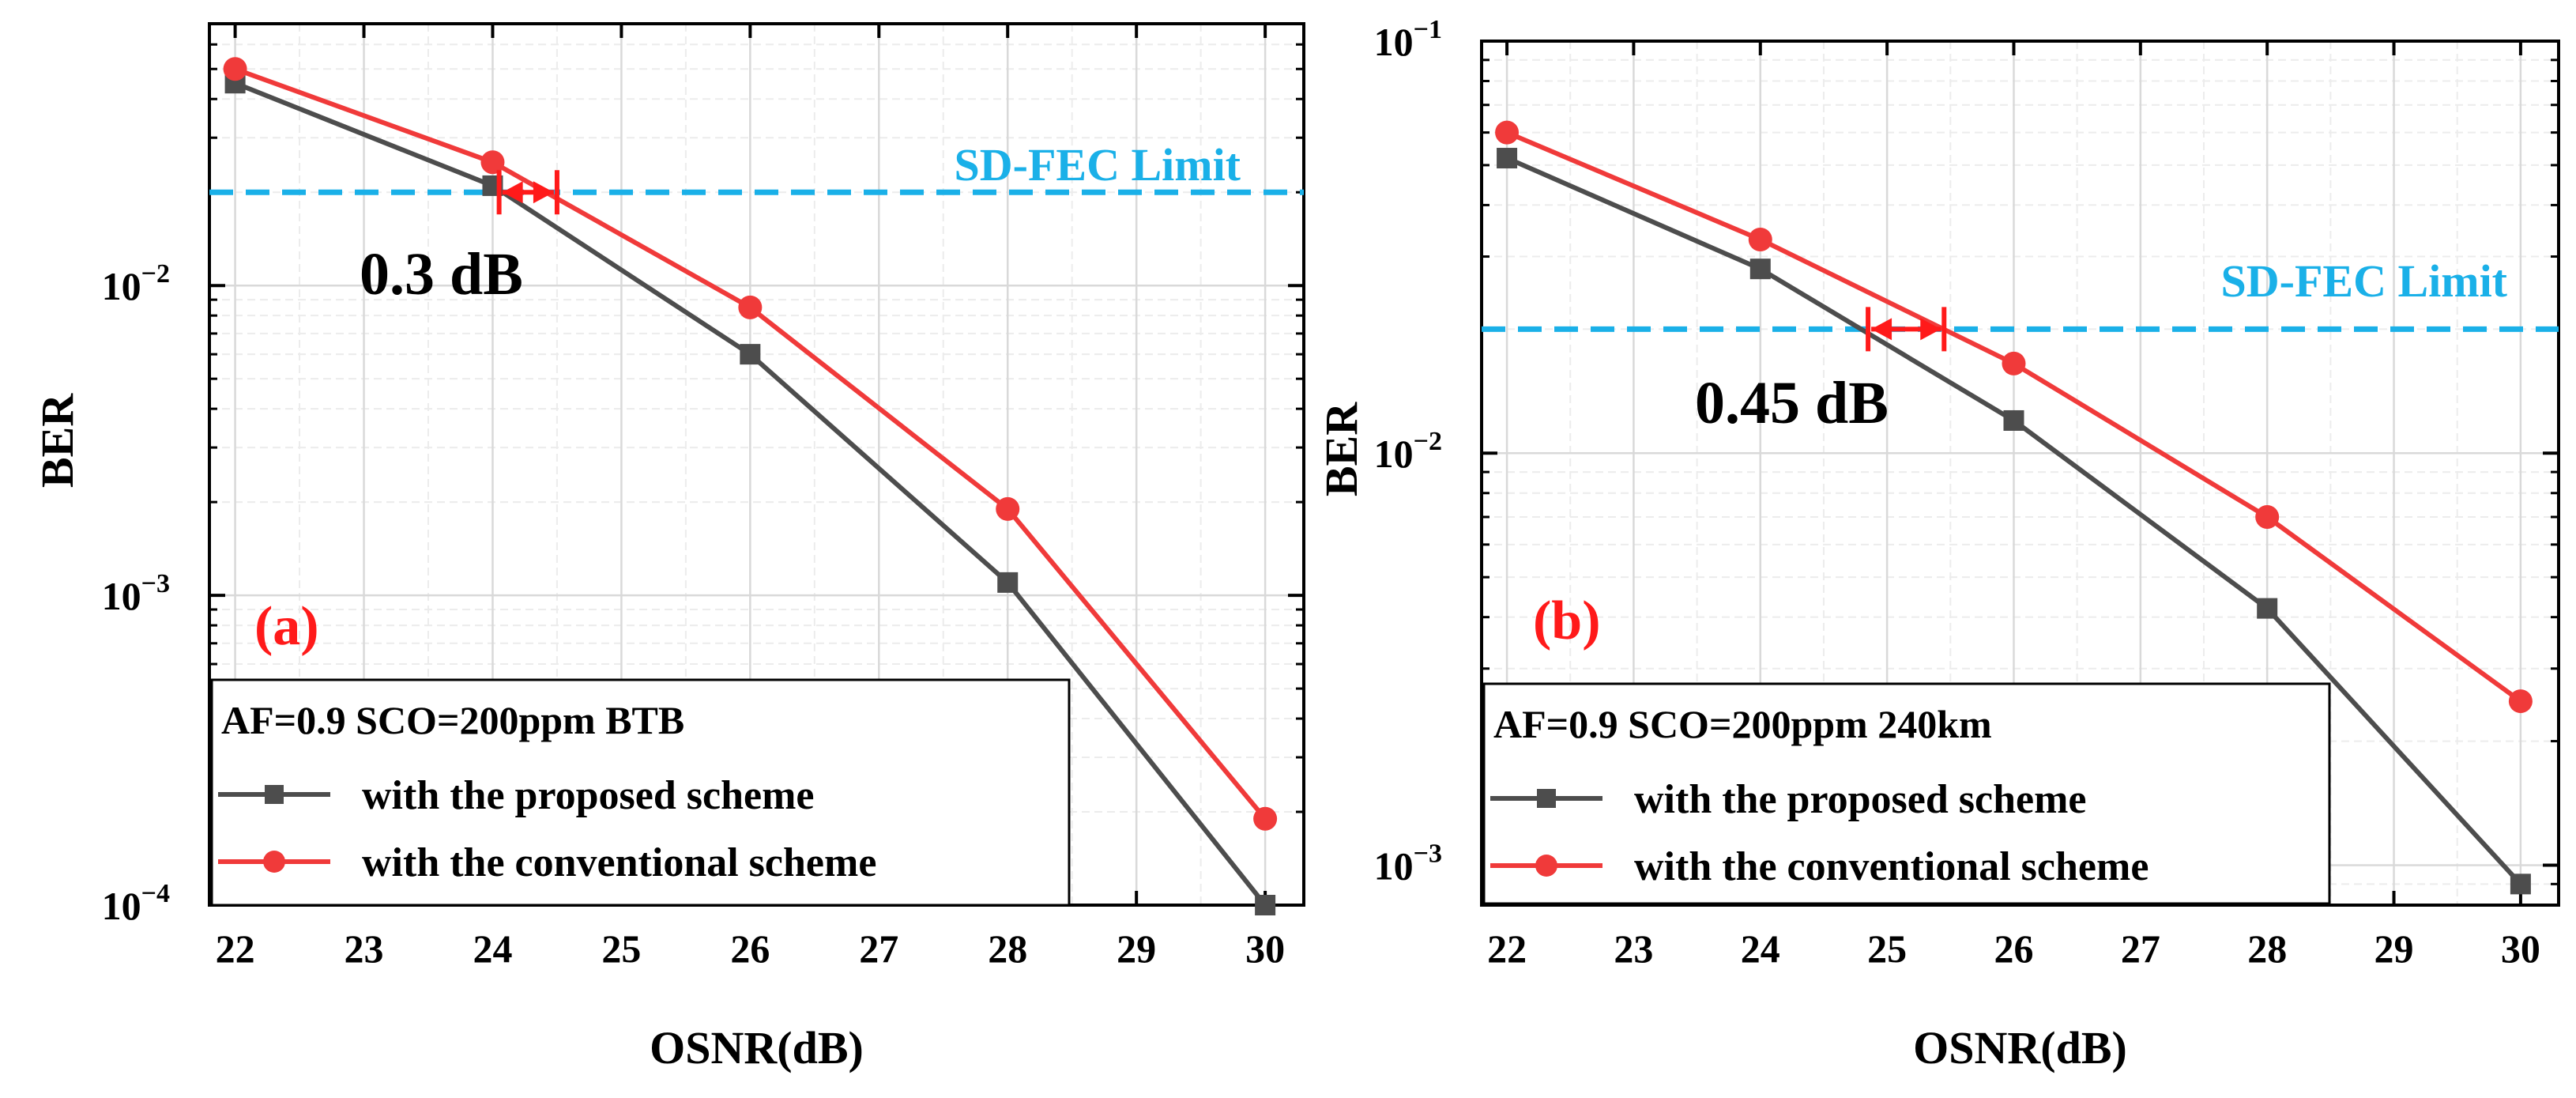 The image size is (2576, 1098). Describe the element at coordinates (1567, 621) in the screenshot. I see `panel-label: (b)` at that location.